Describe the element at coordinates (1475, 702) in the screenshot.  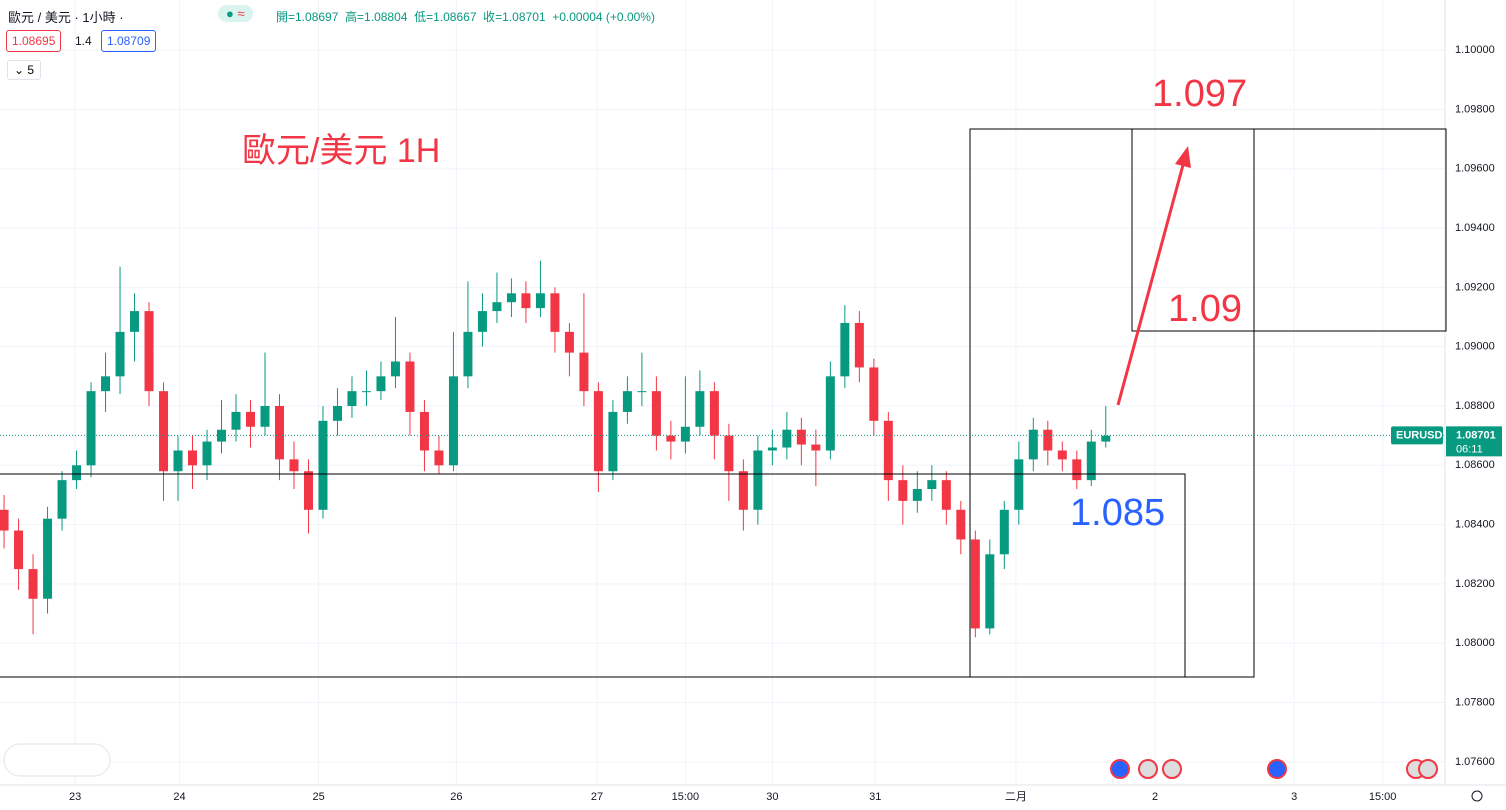
I see `y-tick-label: 1.07800` at that location.